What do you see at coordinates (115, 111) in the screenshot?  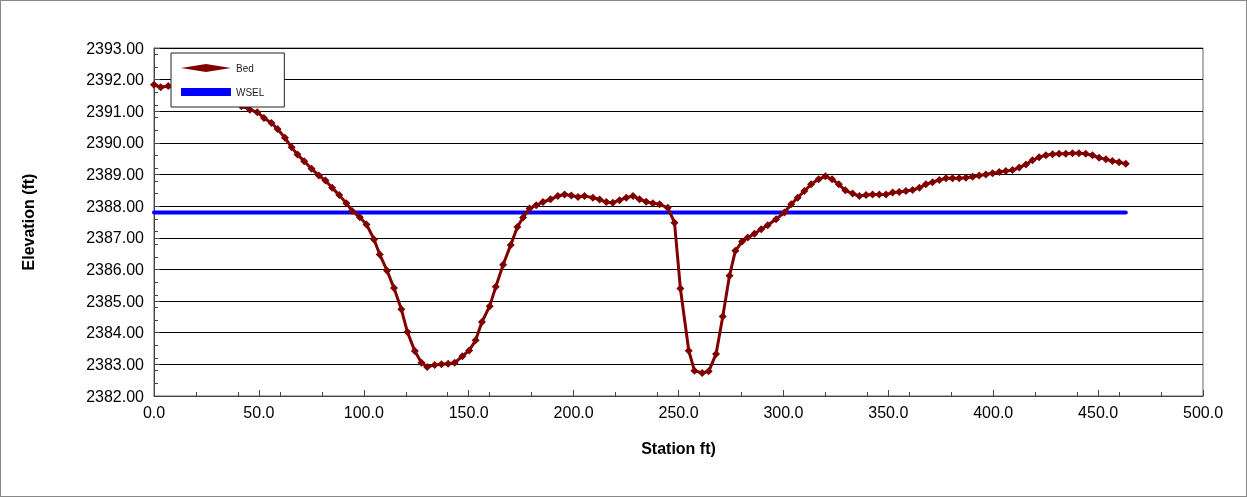 I see `y-tick-label: 2391.00` at bounding box center [115, 111].